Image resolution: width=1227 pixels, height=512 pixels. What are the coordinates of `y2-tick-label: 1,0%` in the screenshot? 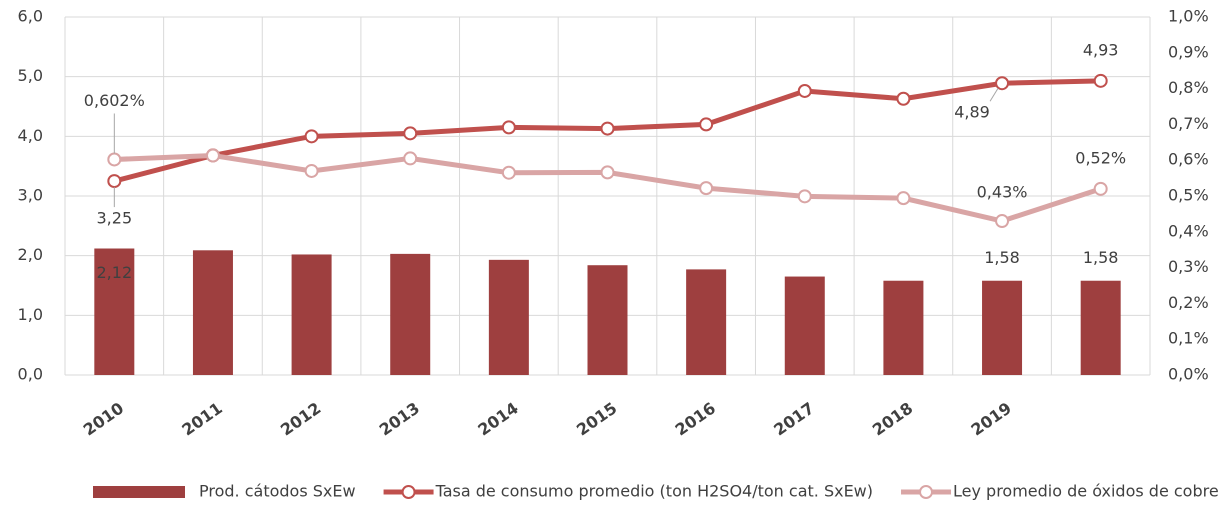 It's located at (1188, 16).